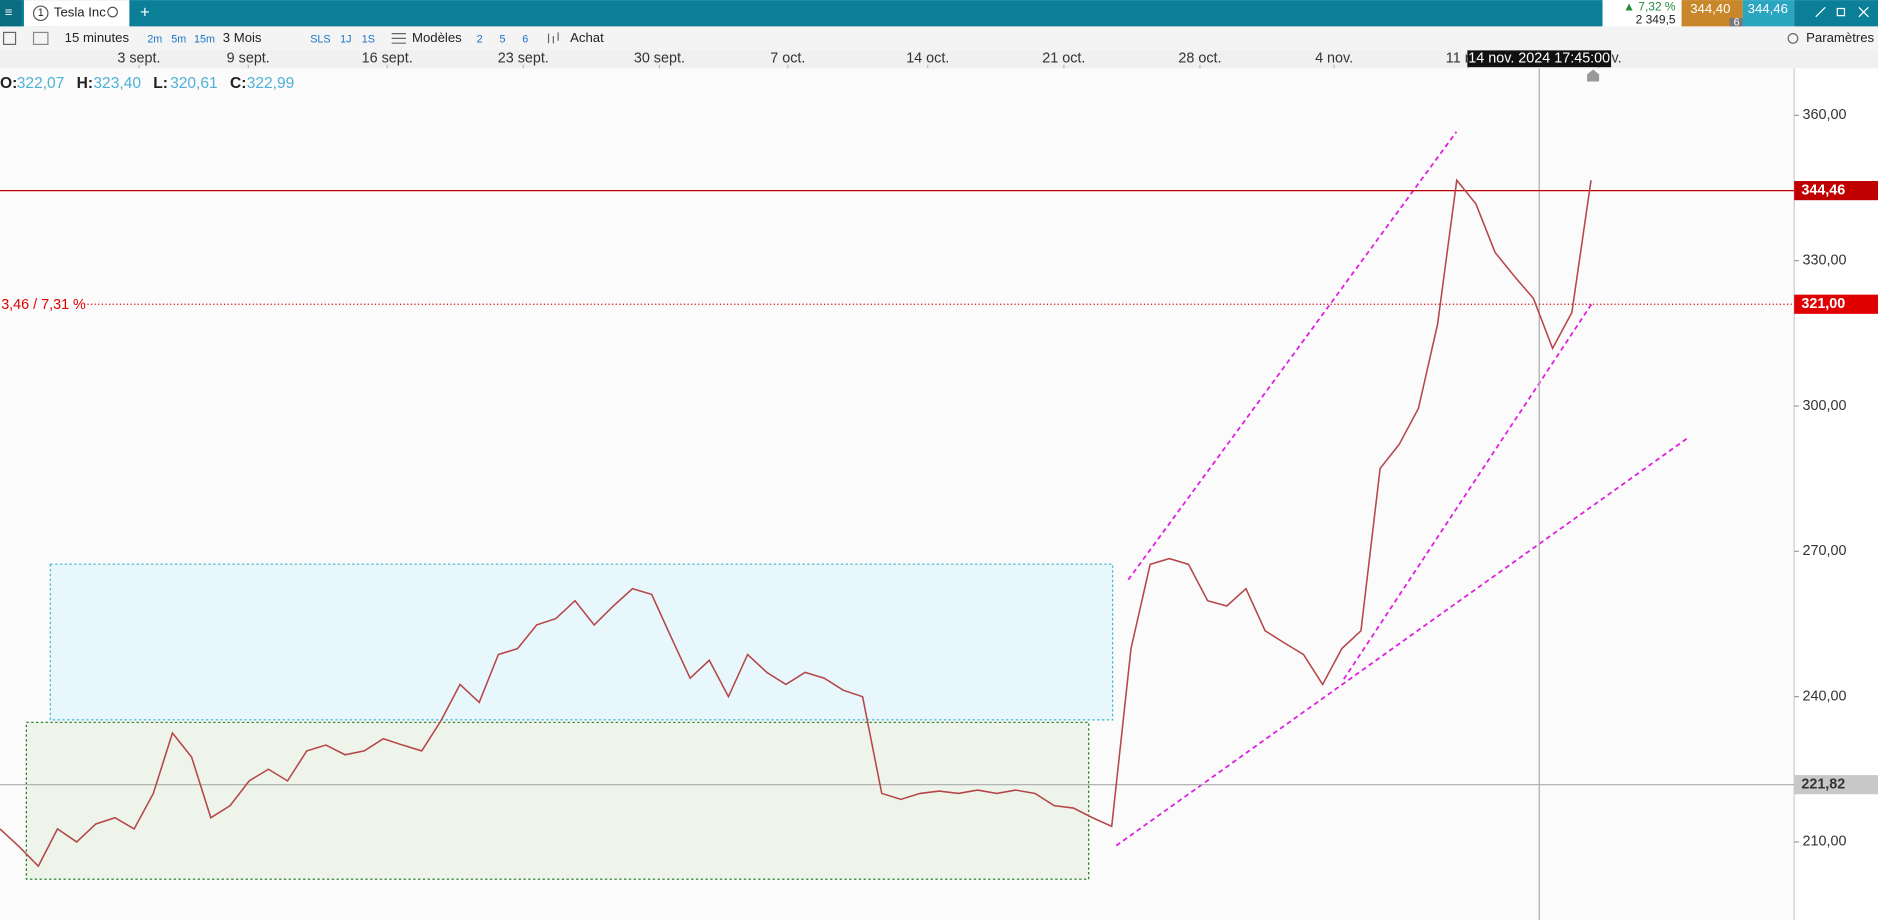  Describe the element at coordinates (138, 59) in the screenshot. I see `x-tick-label: 3 sept.` at that location.